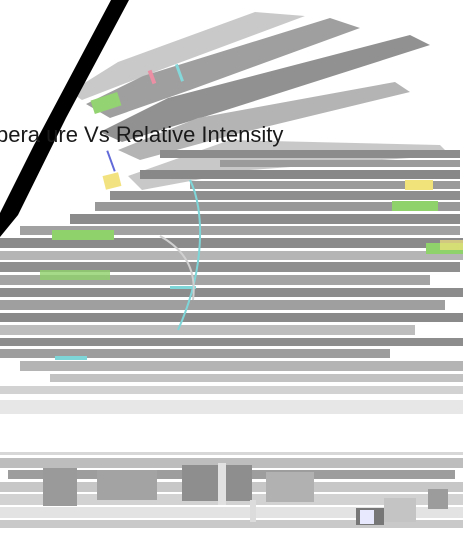 This screenshot has height=535, width=463. I want to click on black-diagonal-stroke, so click(64, 118).